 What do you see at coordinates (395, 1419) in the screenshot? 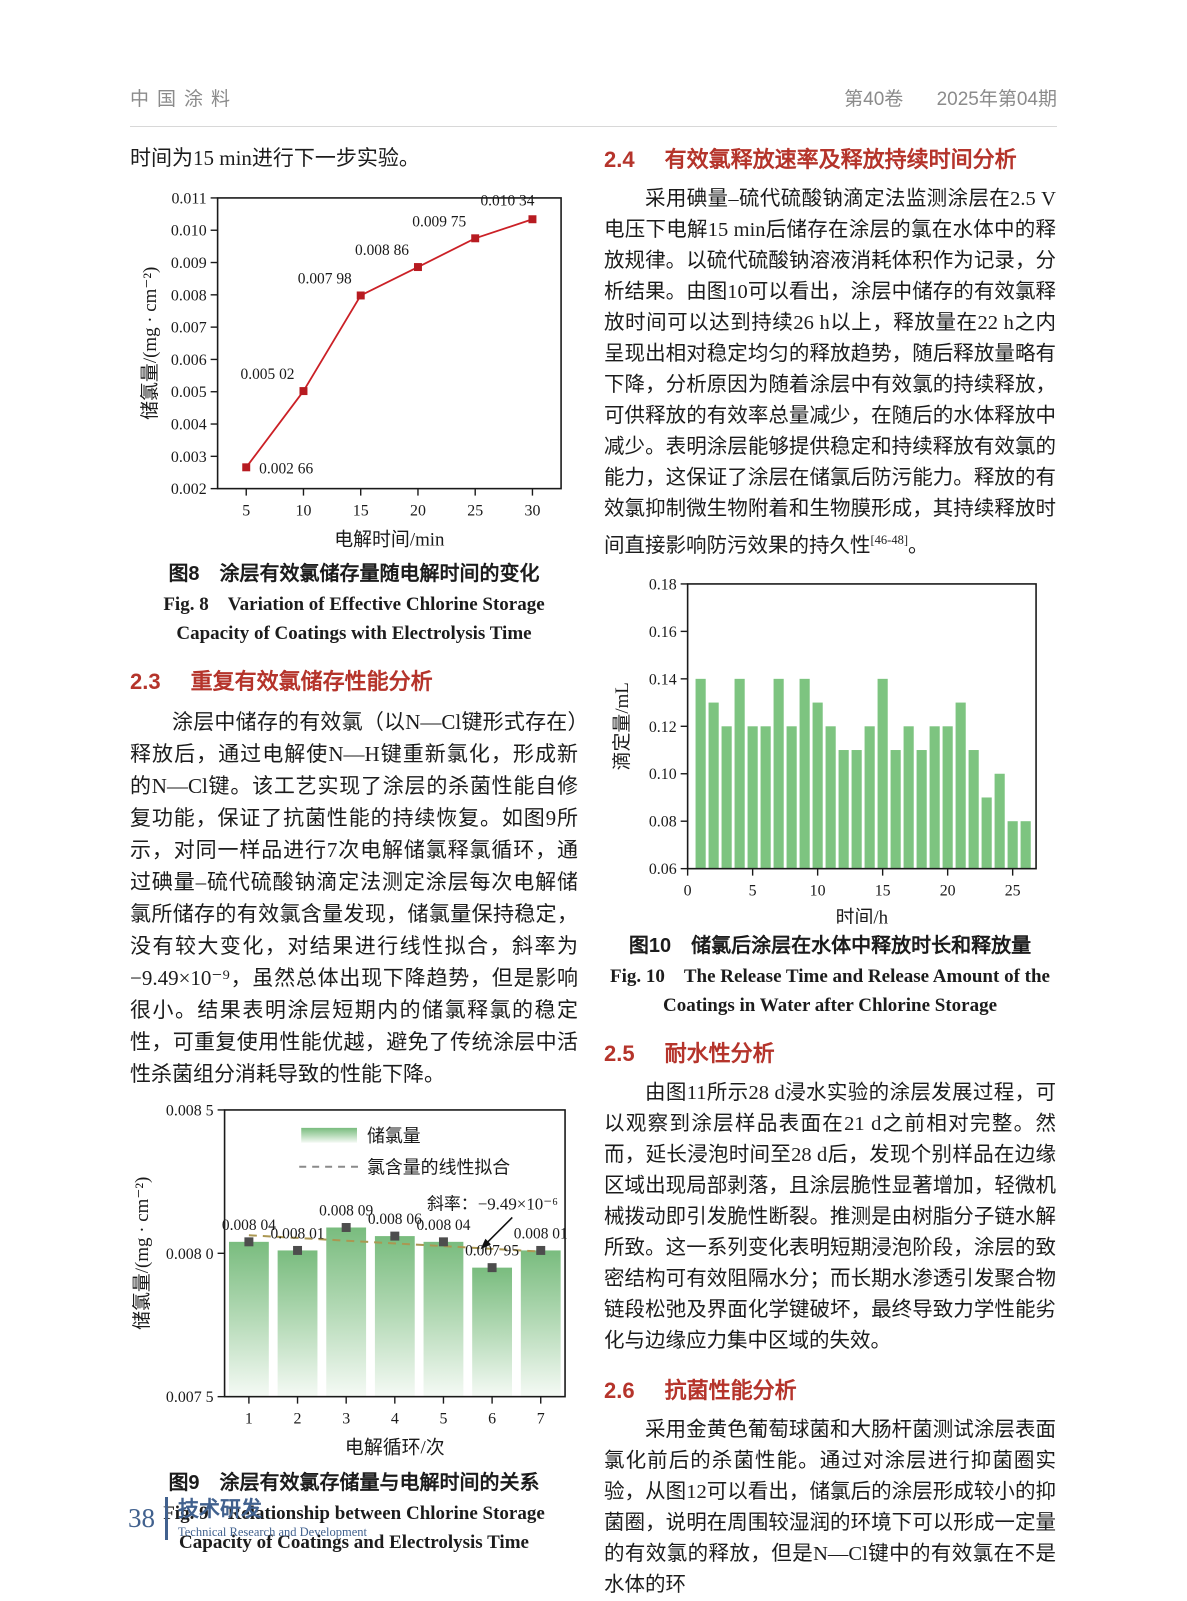
I see `svg-text: 4` at bounding box center [395, 1419].